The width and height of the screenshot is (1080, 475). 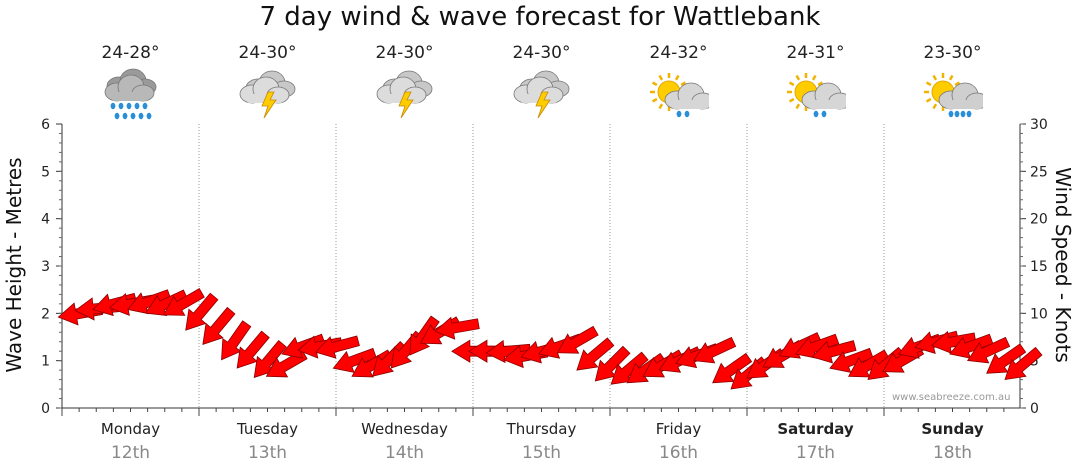 I want to click on rain-cloud-icon, so click(x=131, y=95).